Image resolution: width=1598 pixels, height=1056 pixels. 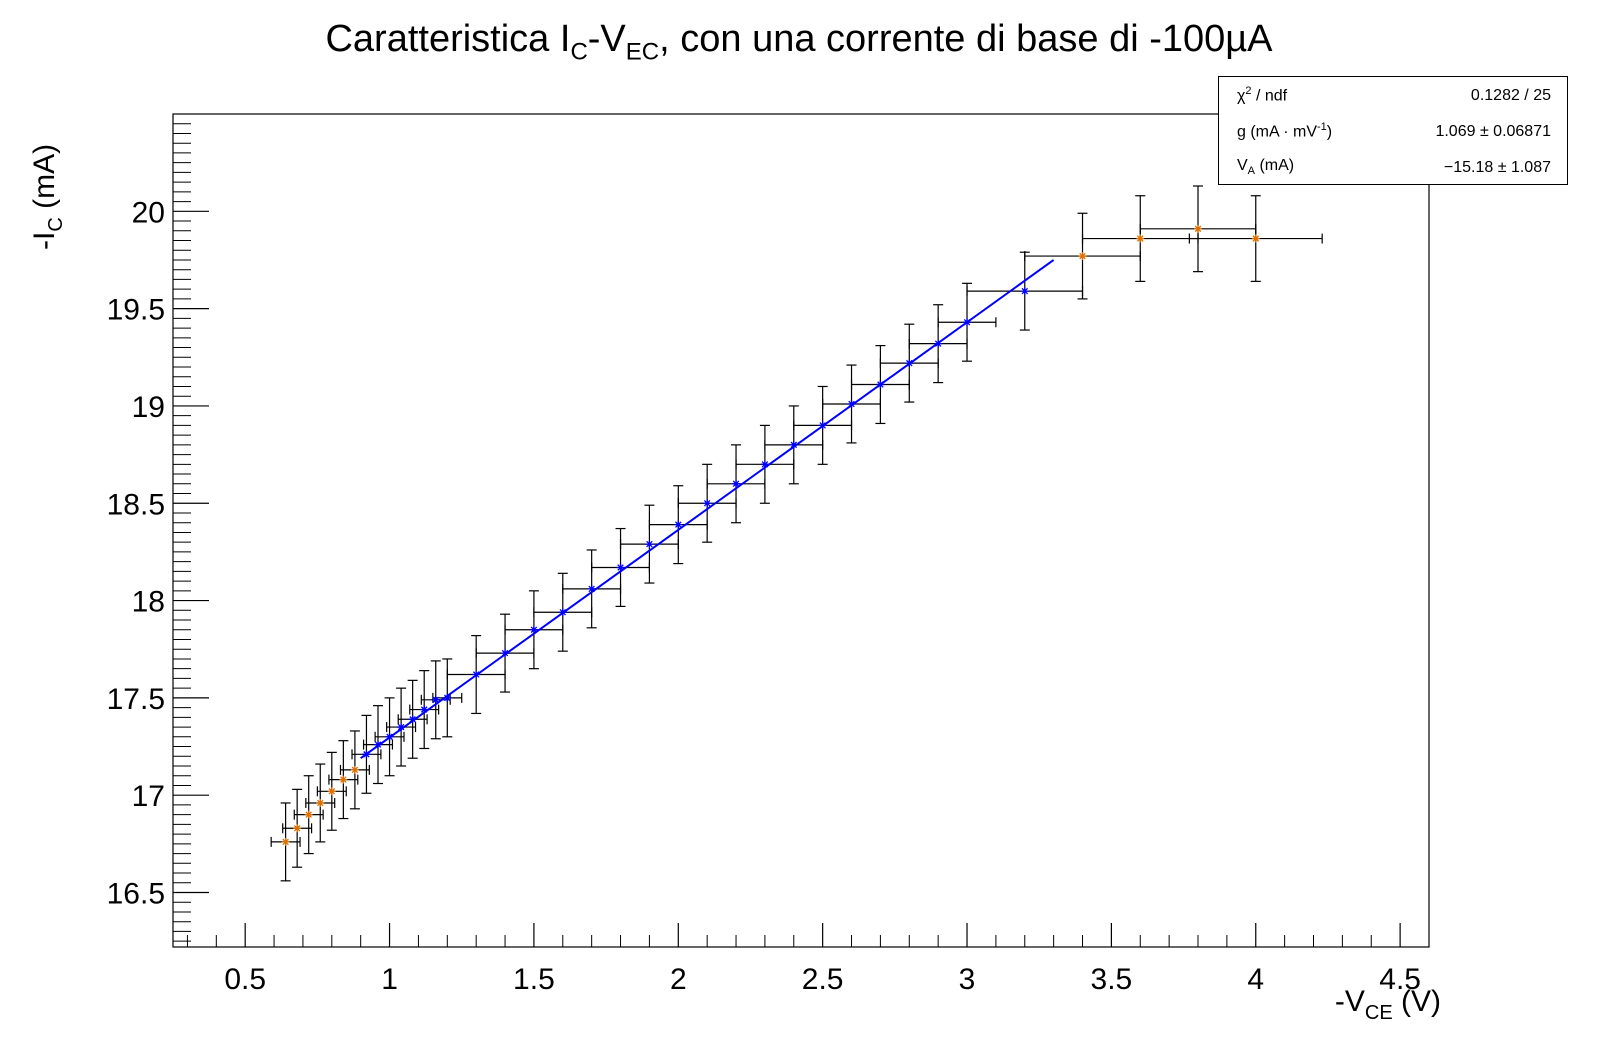 What do you see at coordinates (1262, 95) in the screenshot?
I see `stats-label-chi2: χ2 / ndf` at bounding box center [1262, 95].